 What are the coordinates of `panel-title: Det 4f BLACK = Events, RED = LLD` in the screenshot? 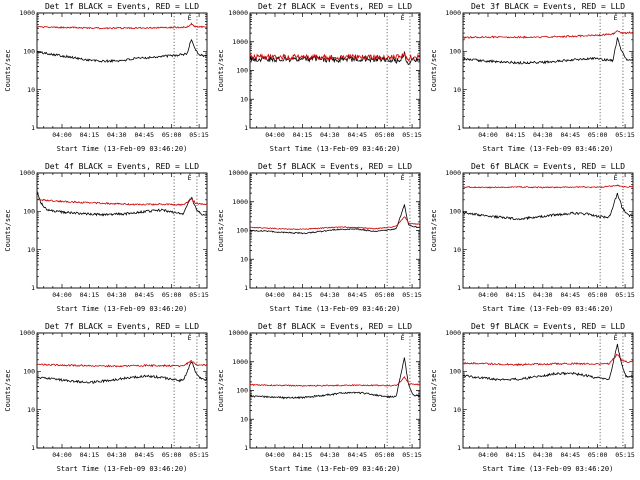 It's located at (121, 166).